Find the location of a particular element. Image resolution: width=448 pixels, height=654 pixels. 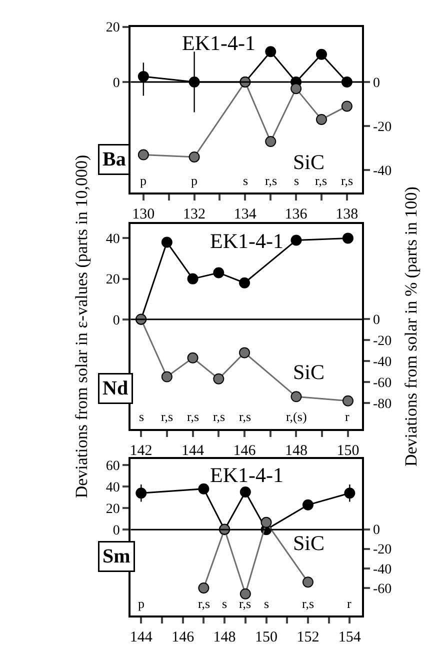

annotation: r,(s) is located at coordinates (296, 416).